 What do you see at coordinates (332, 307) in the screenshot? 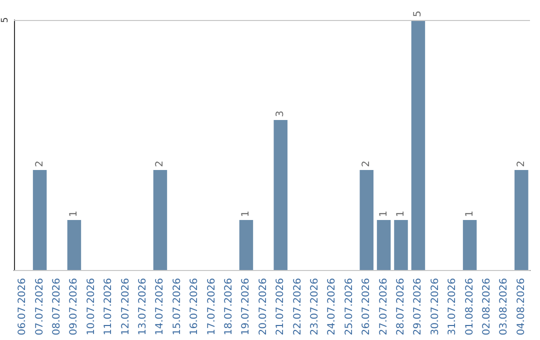
I see `x-tick-label: 24.07.2026` at bounding box center [332, 307].